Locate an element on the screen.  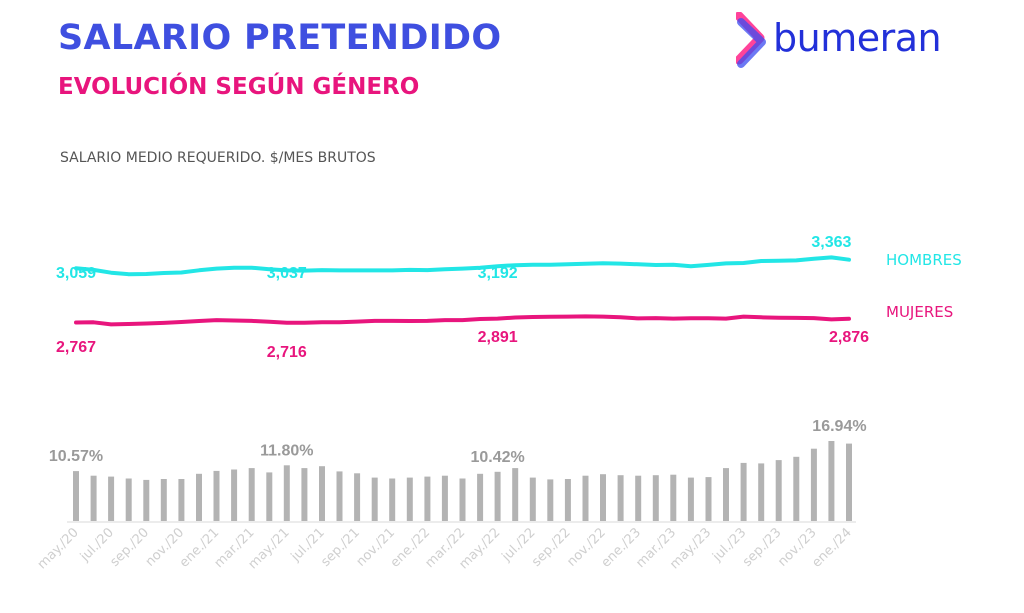
hombres-value-label: 3,037 is located at coordinates (287, 273).